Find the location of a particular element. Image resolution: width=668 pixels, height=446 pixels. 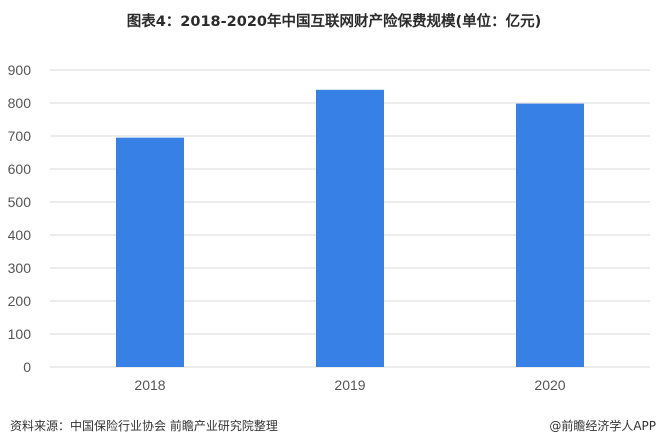

y-tick-label: 400 is located at coordinates (20, 235).